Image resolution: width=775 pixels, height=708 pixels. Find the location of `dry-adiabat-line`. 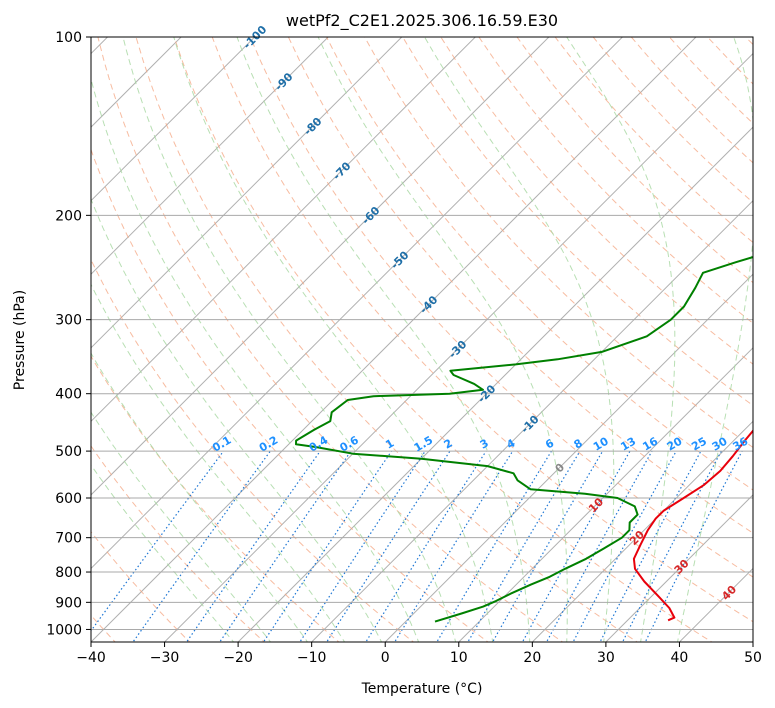

dry-adiabat-line is located at coordinates (615, 180).